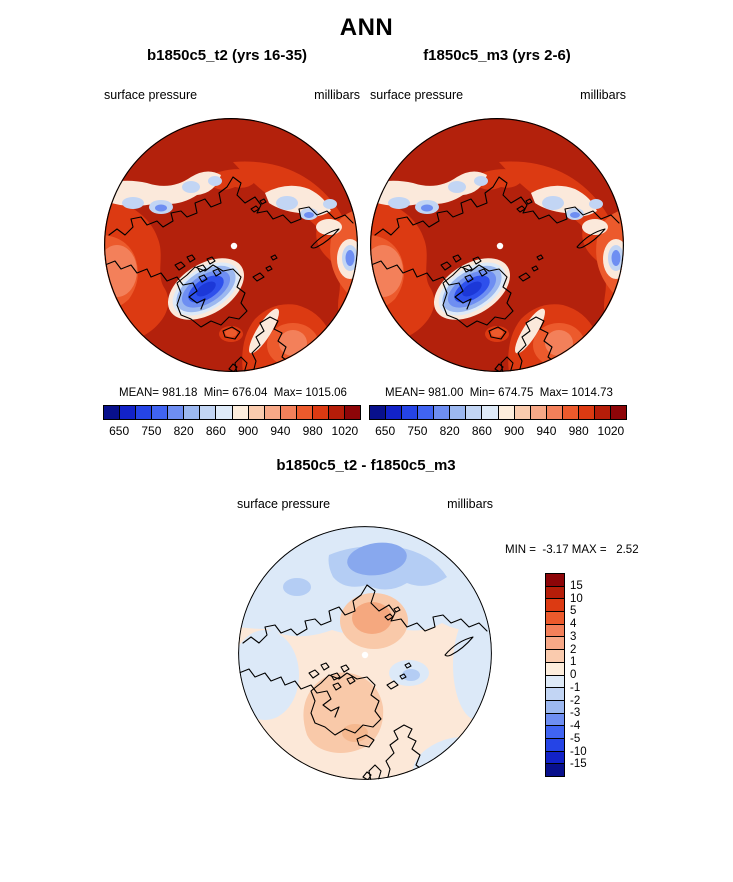  What do you see at coordinates (575, 738) in the screenshot?
I see `colorbar-tick-label: -5` at bounding box center [575, 738].